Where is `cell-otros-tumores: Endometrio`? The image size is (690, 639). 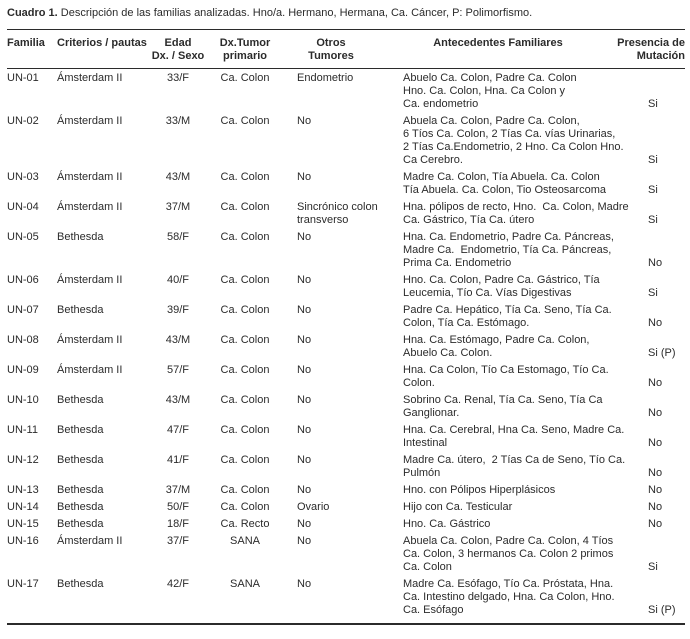
cell-otros-tumores: Endometrio is located at coordinates (325, 78).